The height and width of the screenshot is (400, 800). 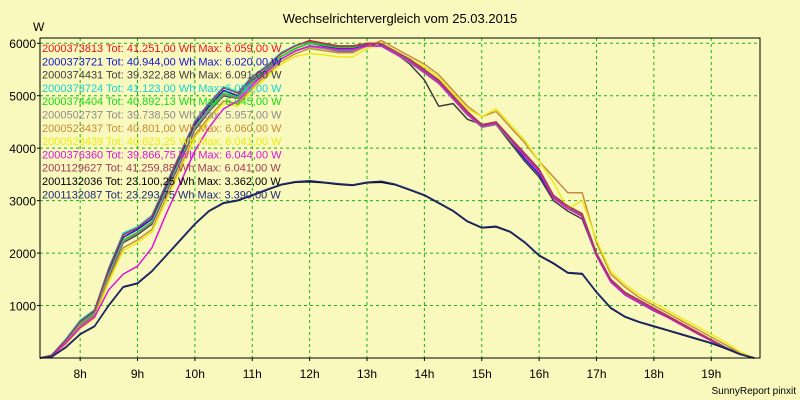 What do you see at coordinates (39, 27) in the screenshot?
I see `y-unit-label: W` at bounding box center [39, 27].